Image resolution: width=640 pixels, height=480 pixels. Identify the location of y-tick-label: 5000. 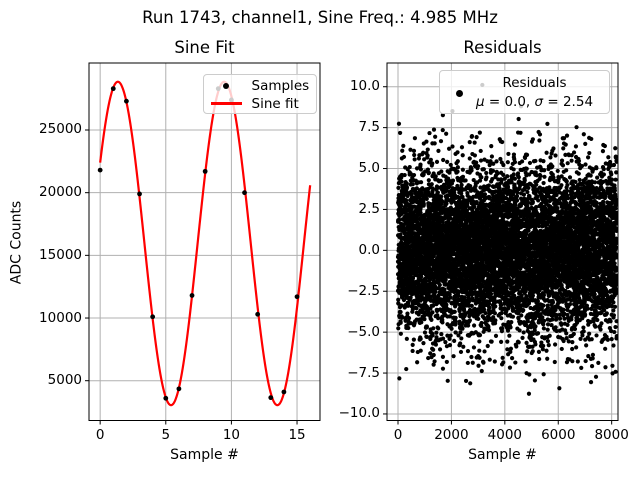
(64, 380).